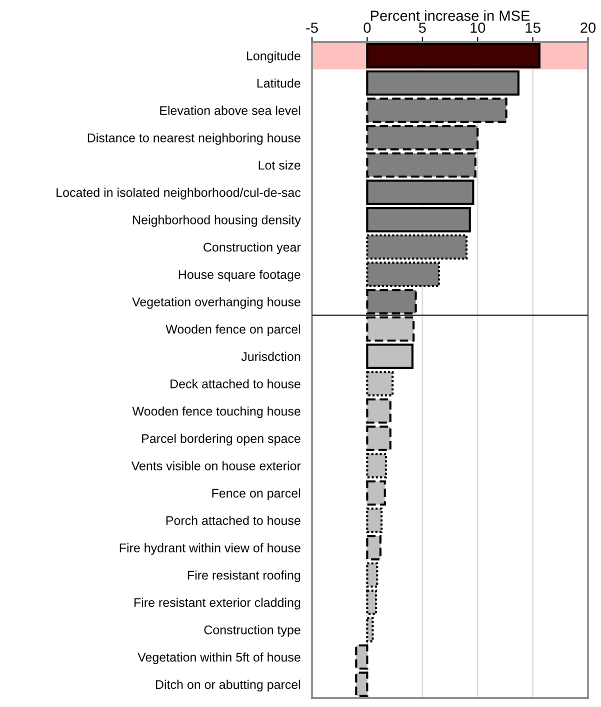  What do you see at coordinates (256, 494) in the screenshot?
I see `y-tick-label: Fence on parcel` at bounding box center [256, 494].